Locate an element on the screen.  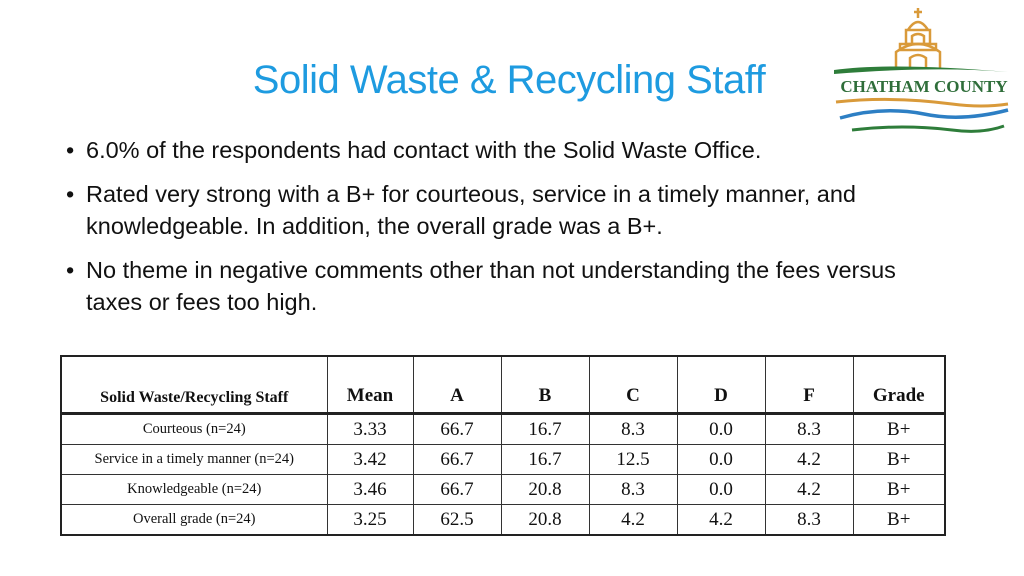
header-d: D is located at coordinates (721, 384).